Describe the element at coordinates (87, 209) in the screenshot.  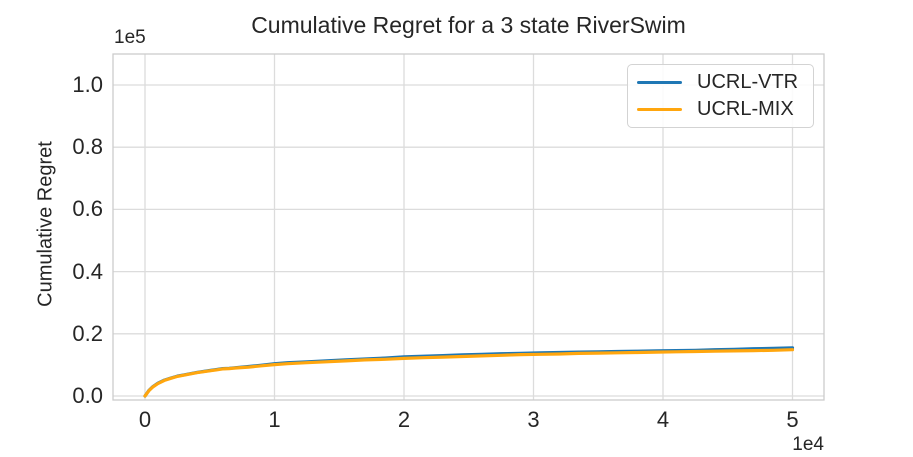
I see `y-tick-label: 0.6` at that location.